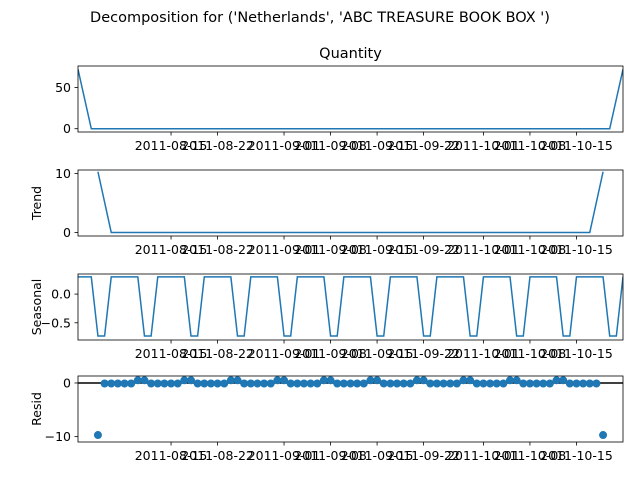  I want to click on y-axis-label: Trend, so click(36, 203).